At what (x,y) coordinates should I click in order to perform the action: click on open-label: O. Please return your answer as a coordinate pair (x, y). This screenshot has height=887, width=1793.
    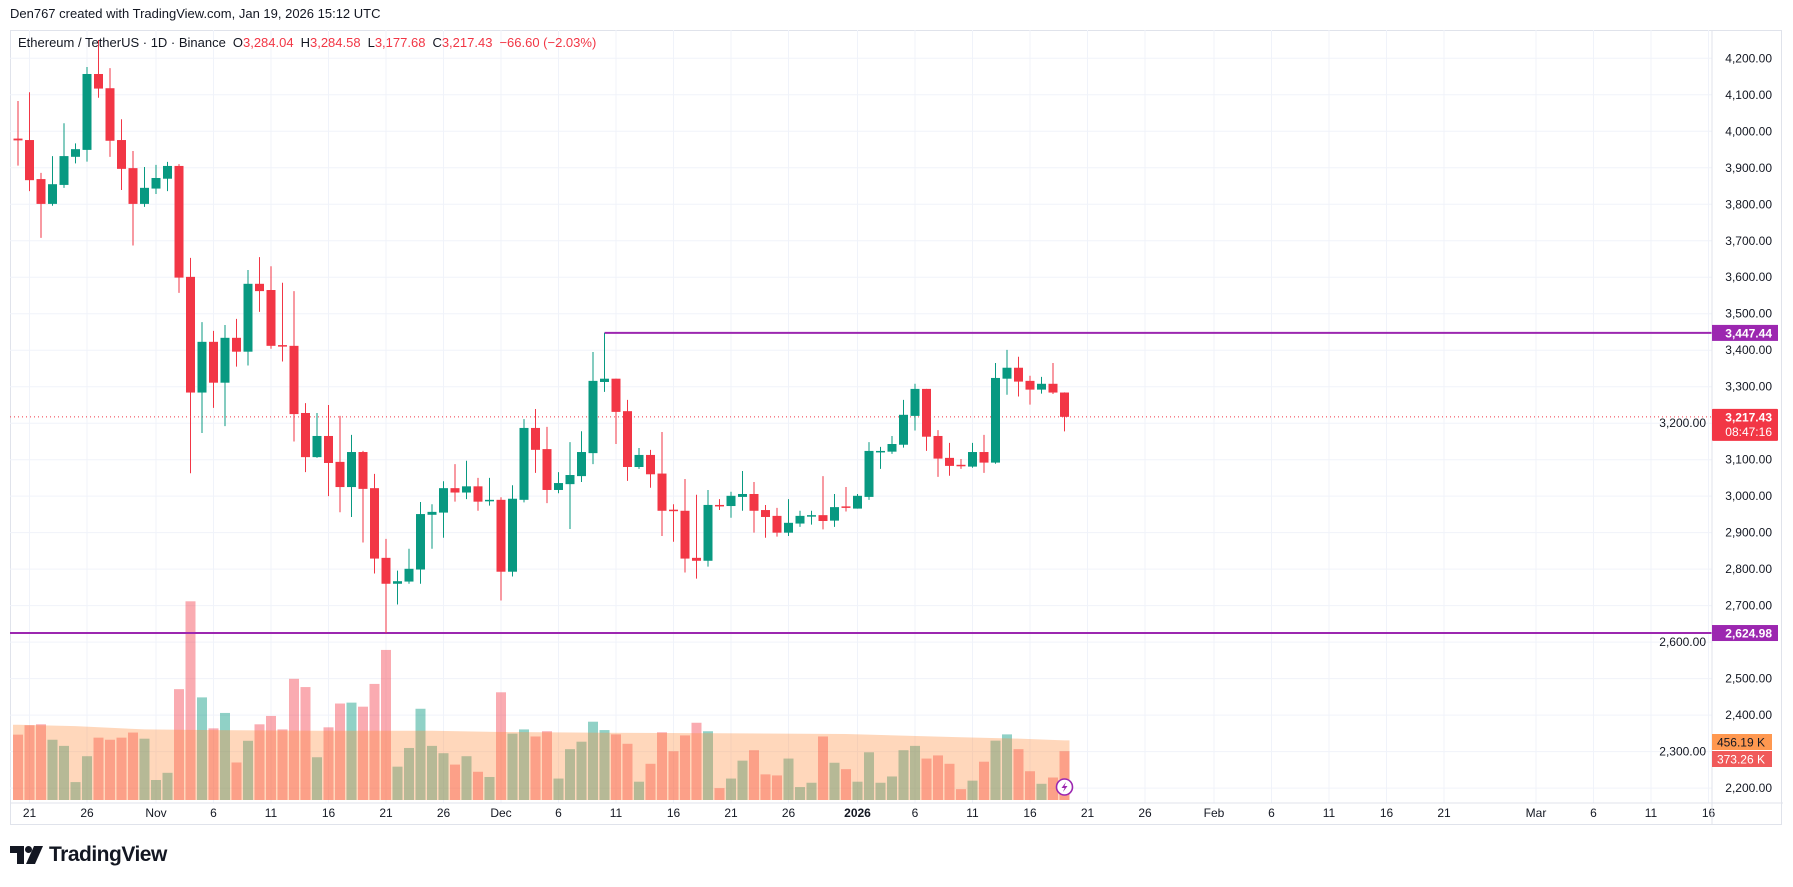
    Looking at the image, I should click on (237, 42).